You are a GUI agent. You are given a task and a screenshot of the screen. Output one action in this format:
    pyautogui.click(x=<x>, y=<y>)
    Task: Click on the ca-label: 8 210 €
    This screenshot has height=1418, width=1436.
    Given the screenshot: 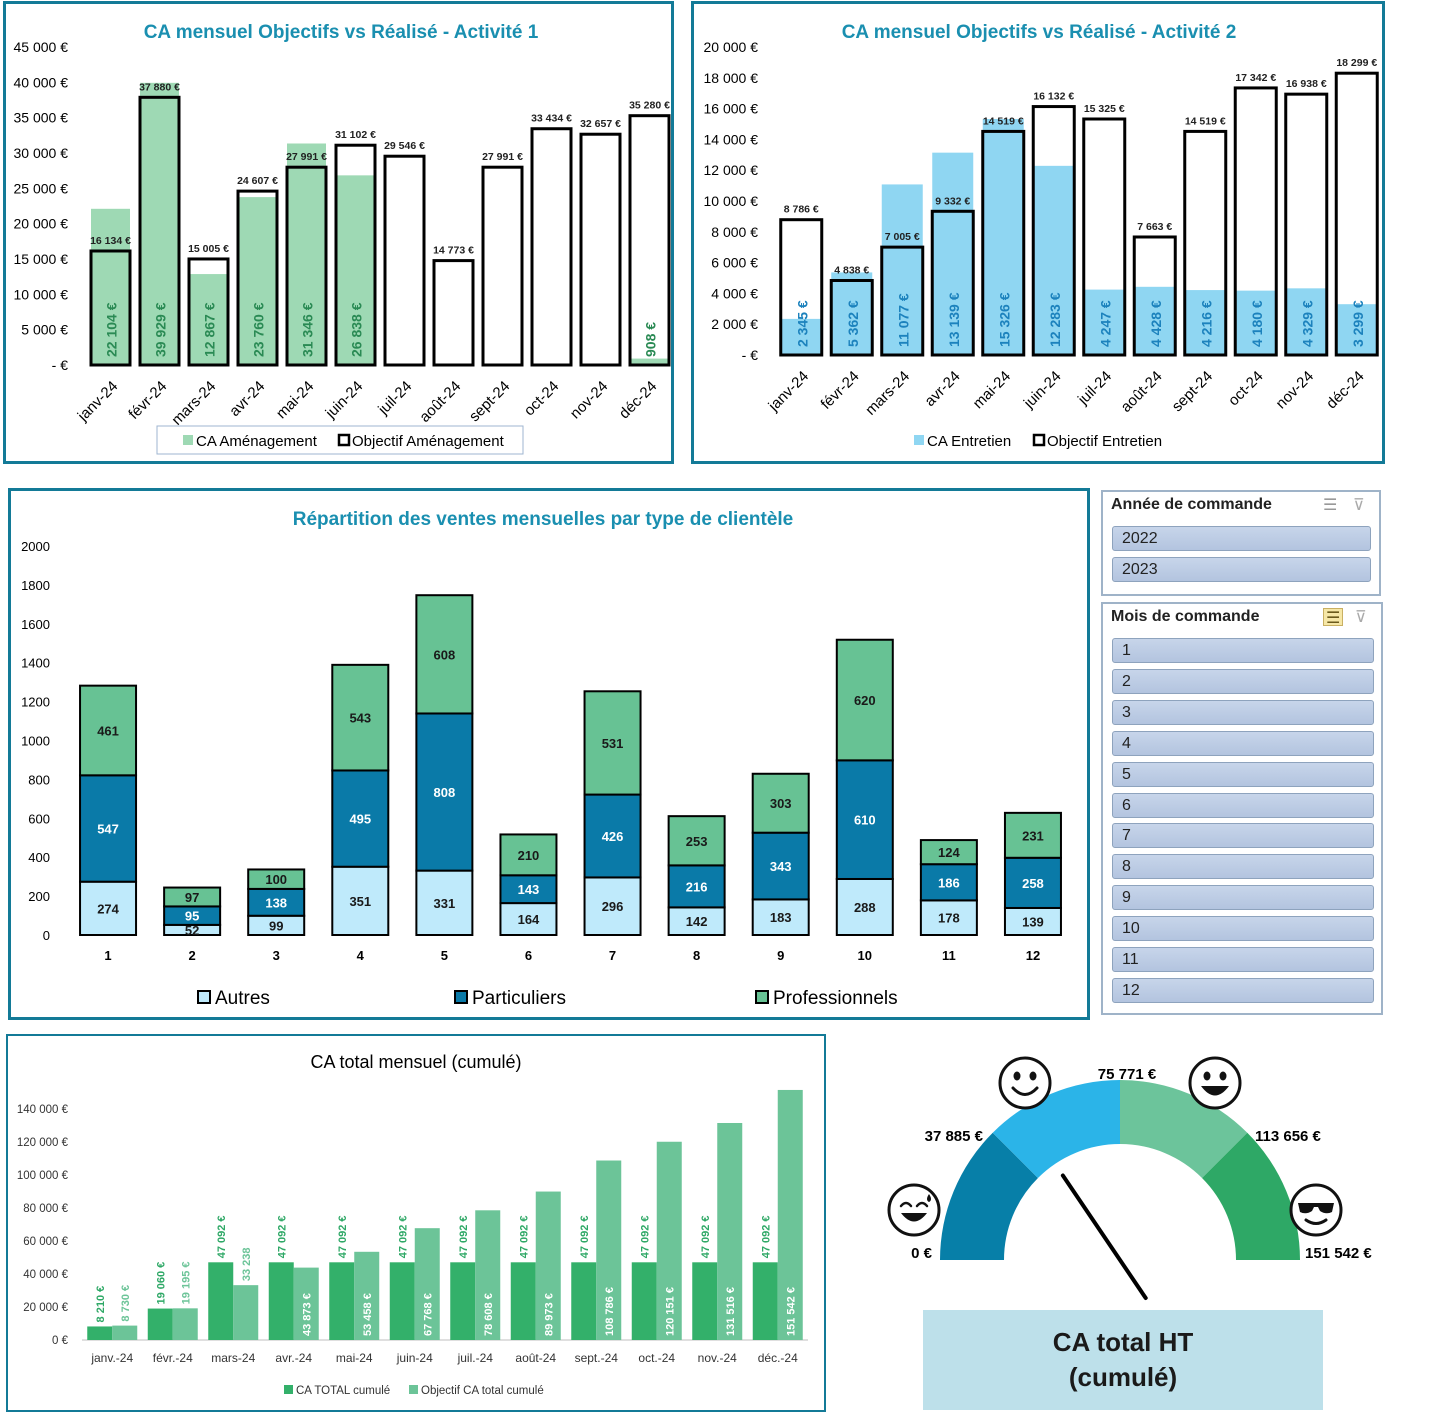 What is the action you would take?
    pyautogui.click(x=101, y=1304)
    